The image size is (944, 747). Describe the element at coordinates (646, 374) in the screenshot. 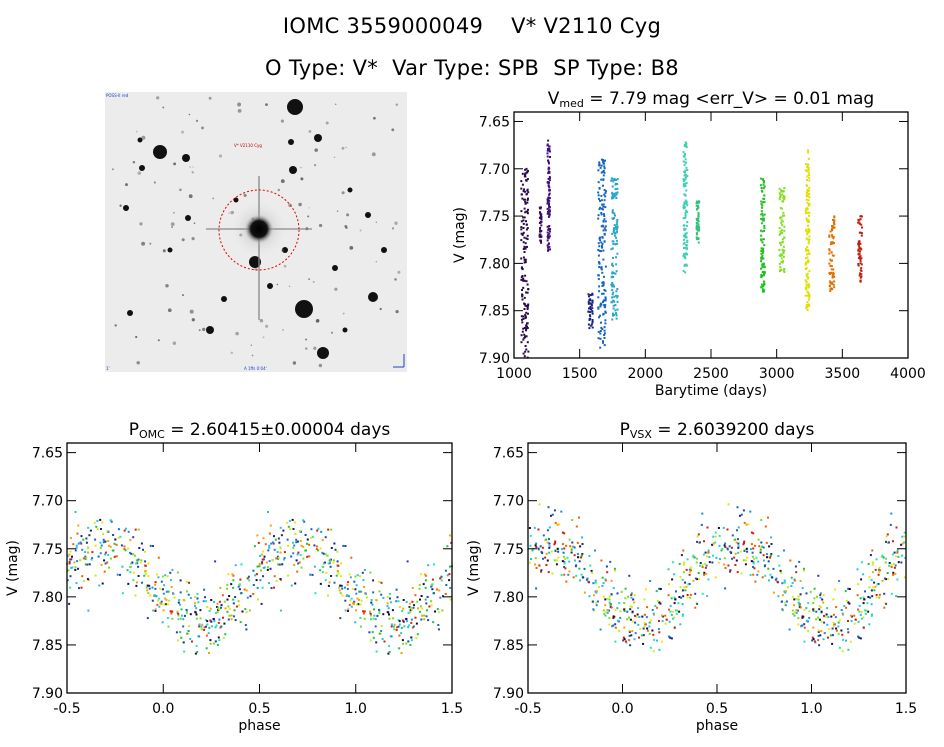

I see `x-tick-label: 2000` at that location.